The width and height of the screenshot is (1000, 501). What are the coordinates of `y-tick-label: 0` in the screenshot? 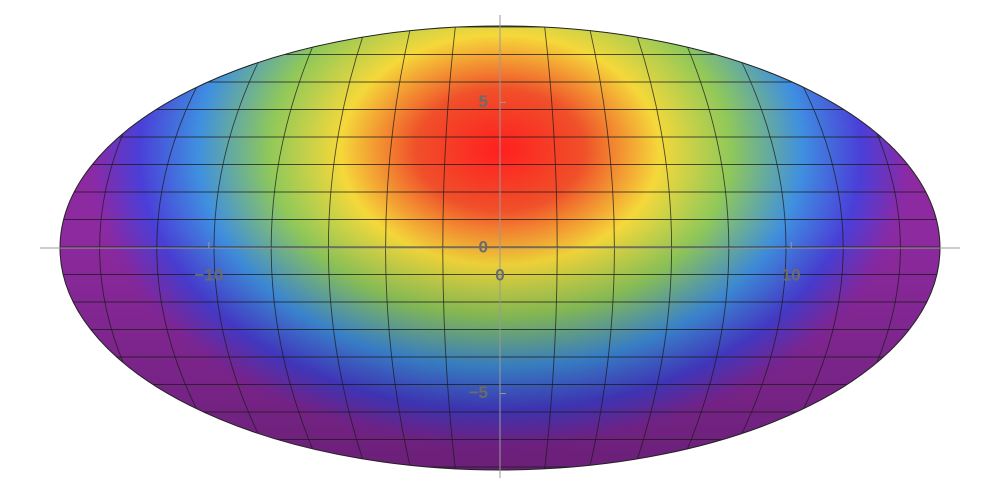 It's located at (483, 246).